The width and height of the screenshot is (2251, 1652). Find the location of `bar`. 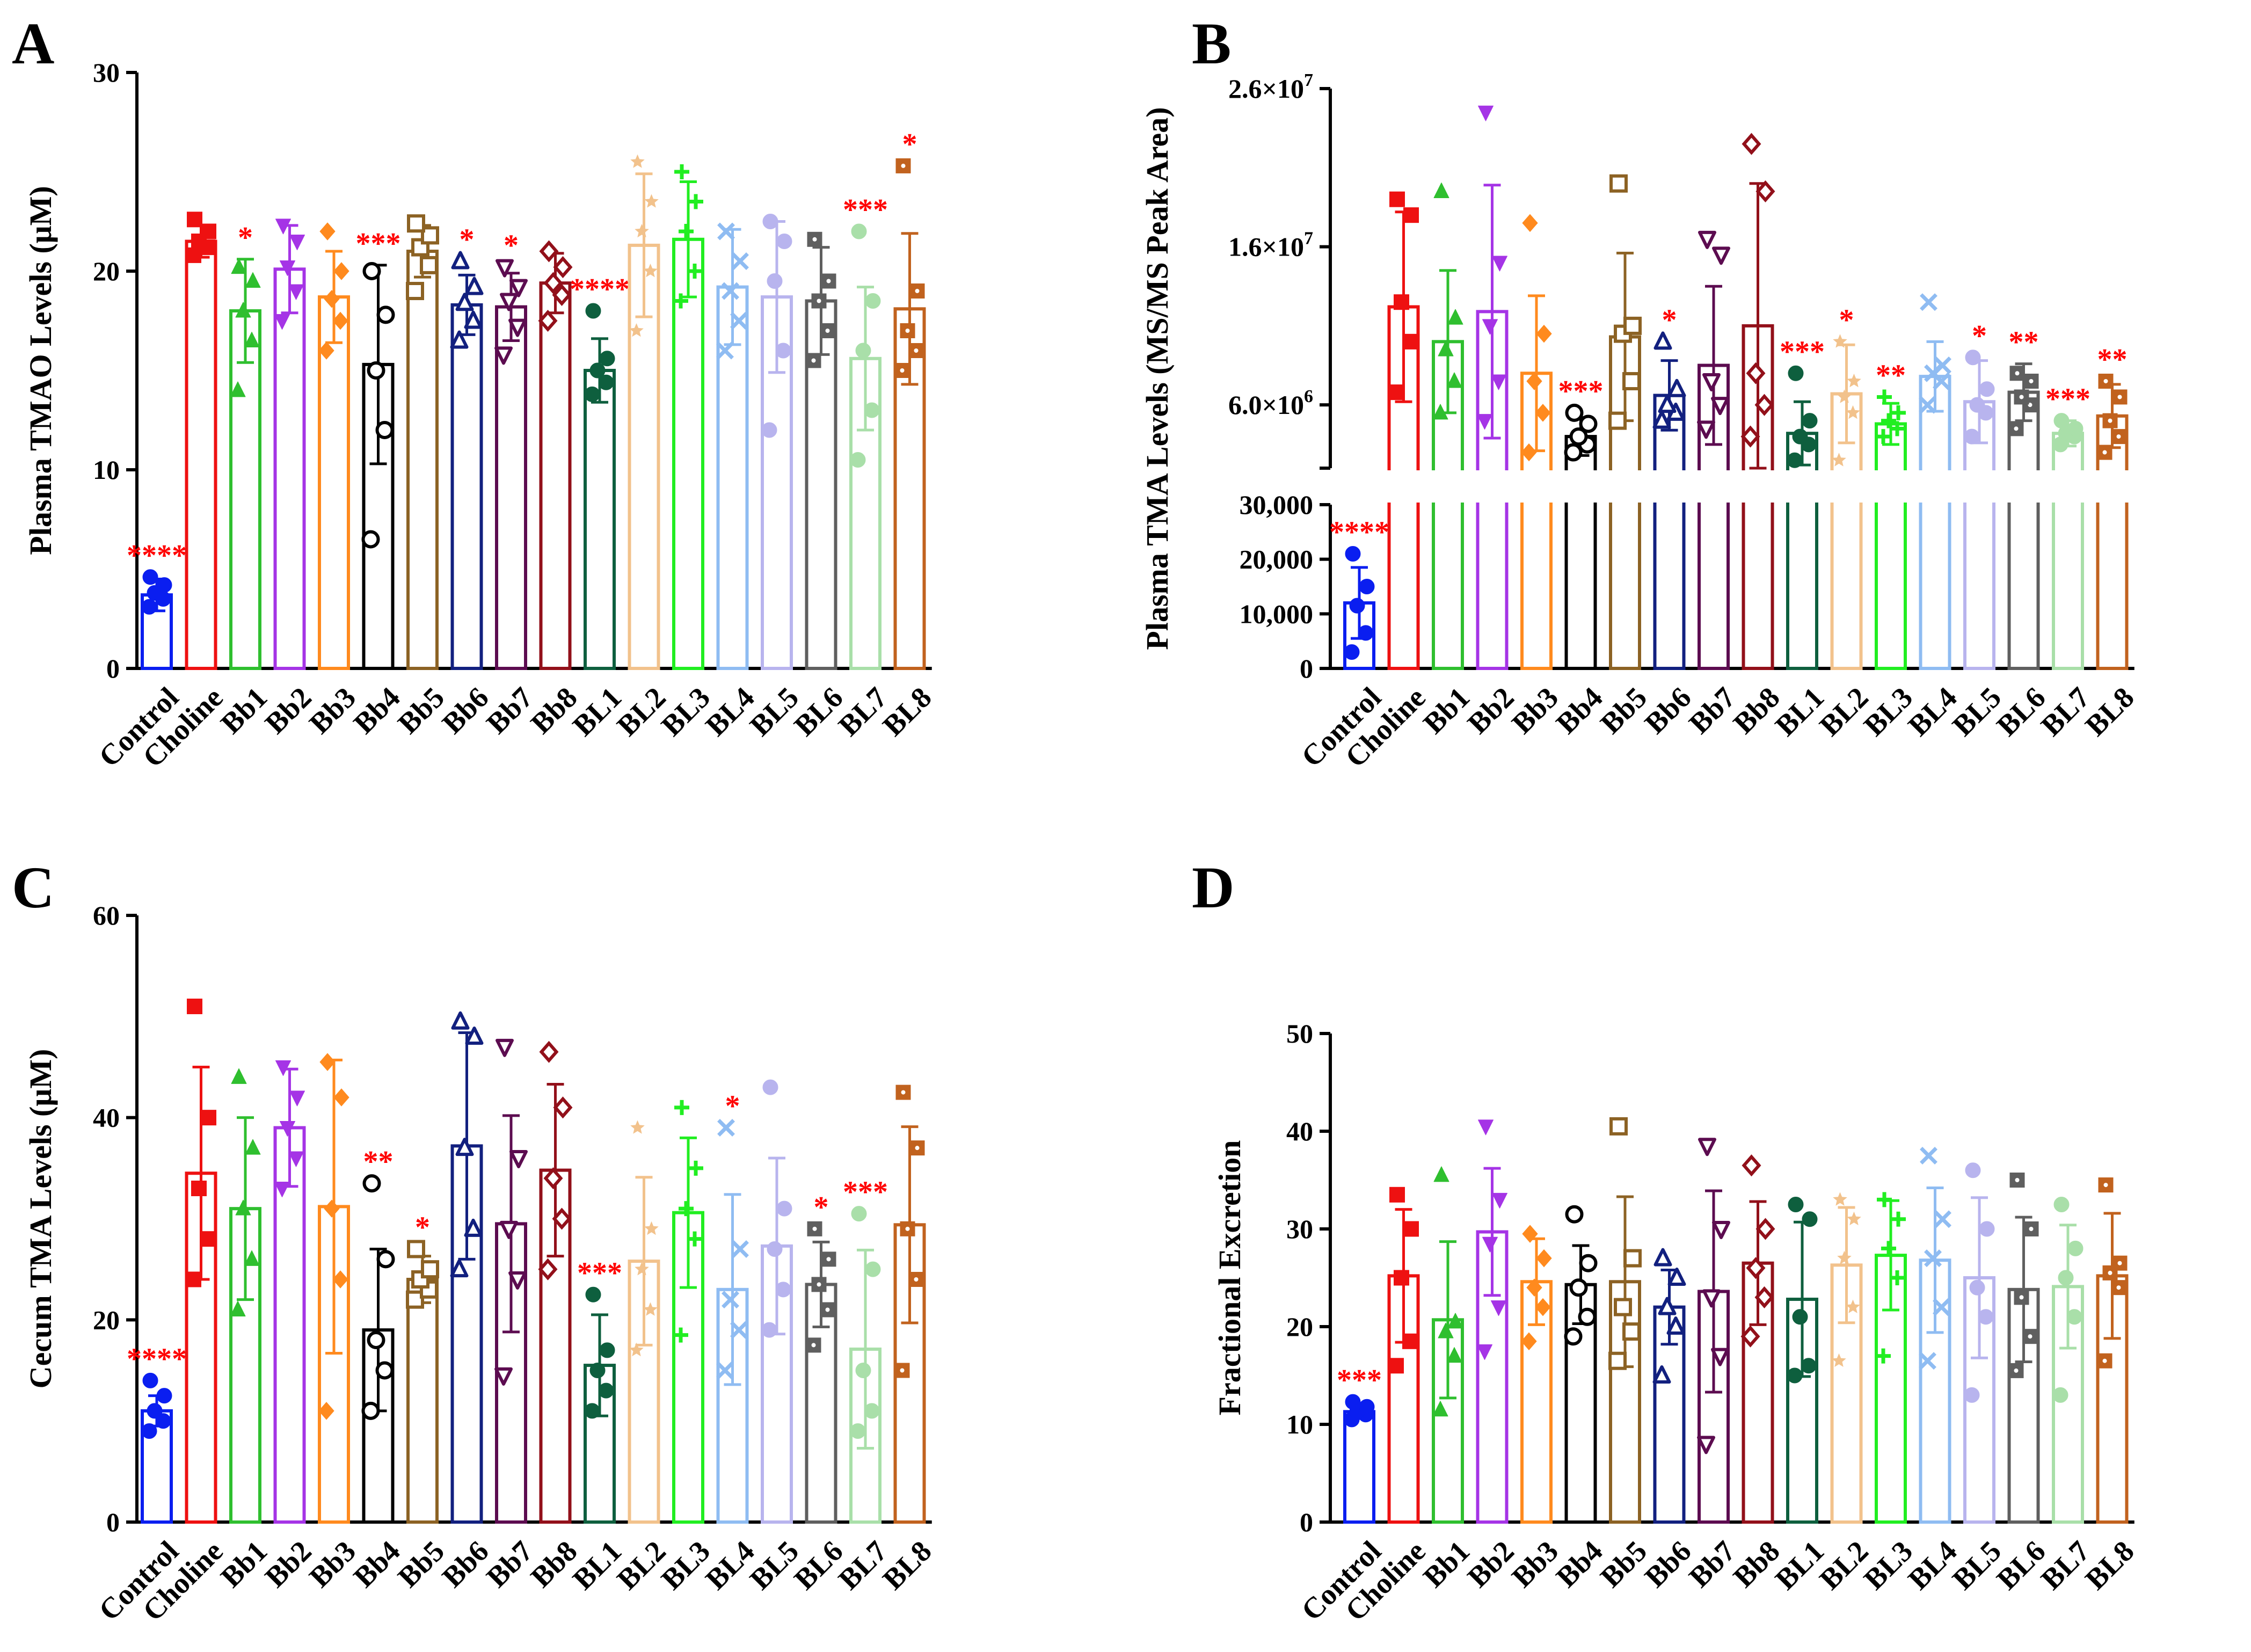

bar is located at coordinates (422, 460).